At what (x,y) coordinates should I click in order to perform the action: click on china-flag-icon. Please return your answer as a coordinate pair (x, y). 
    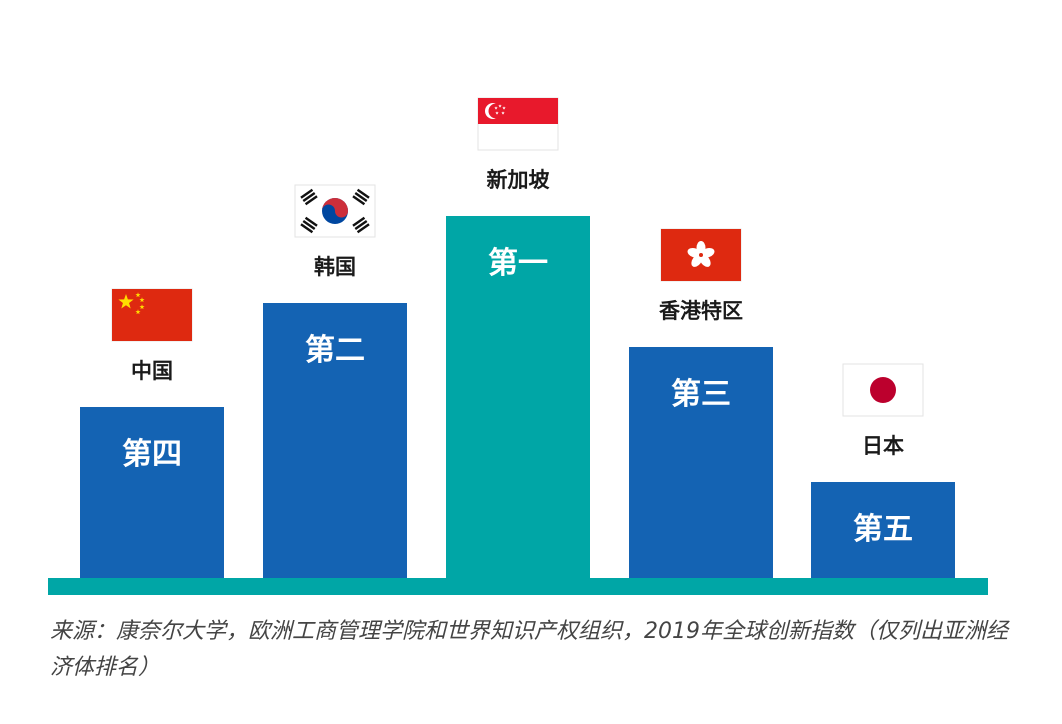
    Looking at the image, I should click on (152, 315).